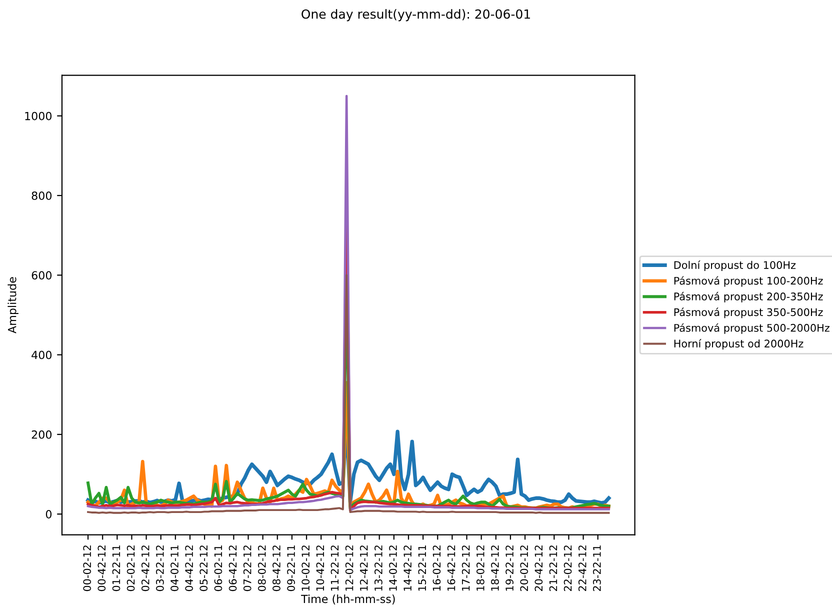  What do you see at coordinates (416, 15) in the screenshot?
I see `chart-title: One day result(yy-mm-dd): 20-06-01` at bounding box center [416, 15].